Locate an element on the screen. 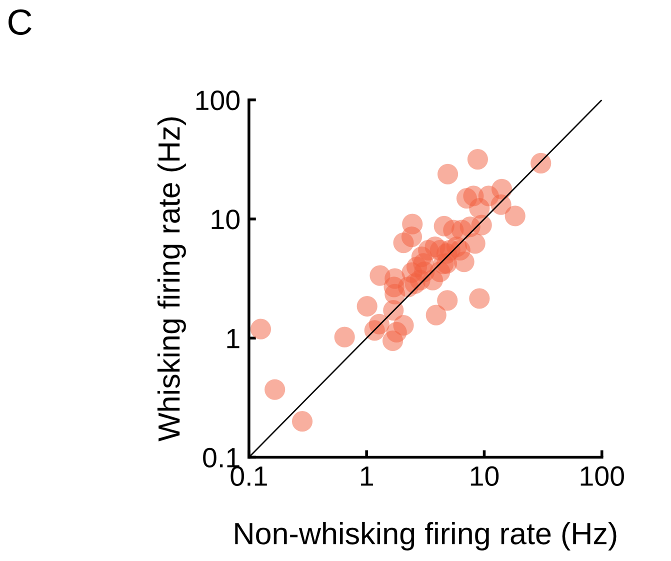 The image size is (671, 561). x-tick-label: 100 is located at coordinates (602, 476).